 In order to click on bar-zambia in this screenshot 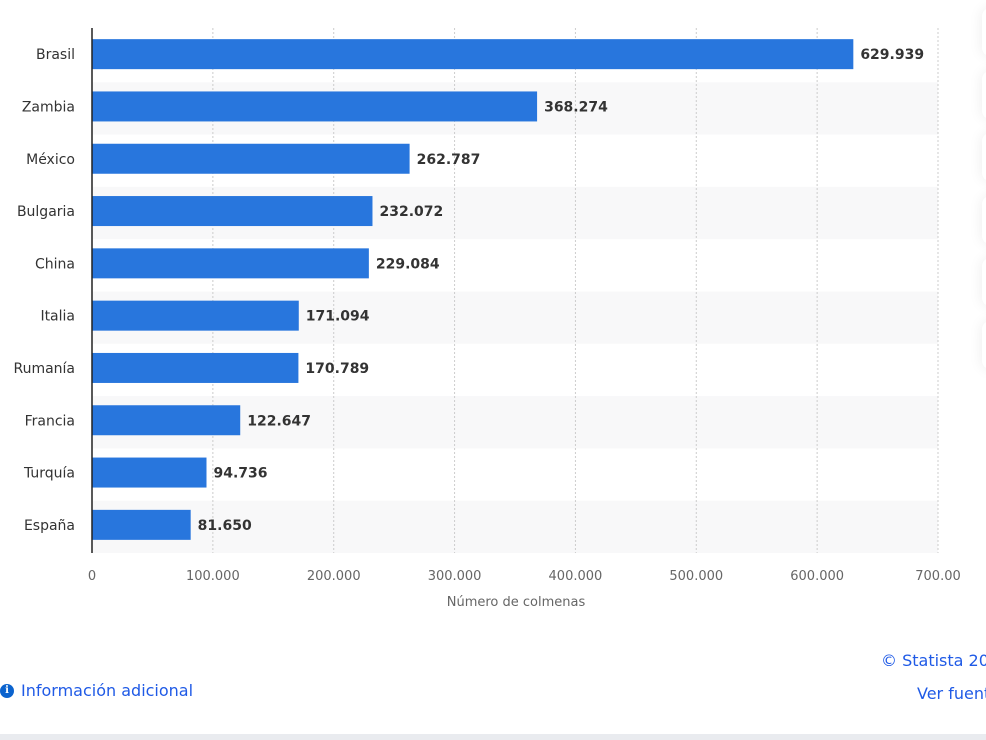, I will do `click(315, 106)`.